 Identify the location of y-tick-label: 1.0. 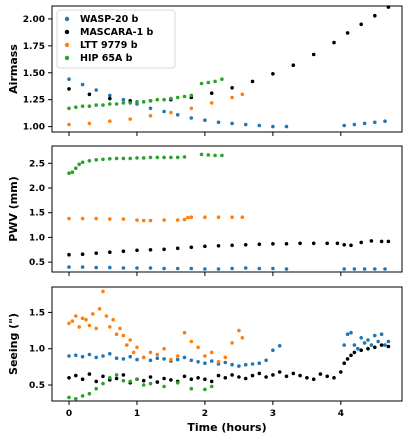
(37, 350).